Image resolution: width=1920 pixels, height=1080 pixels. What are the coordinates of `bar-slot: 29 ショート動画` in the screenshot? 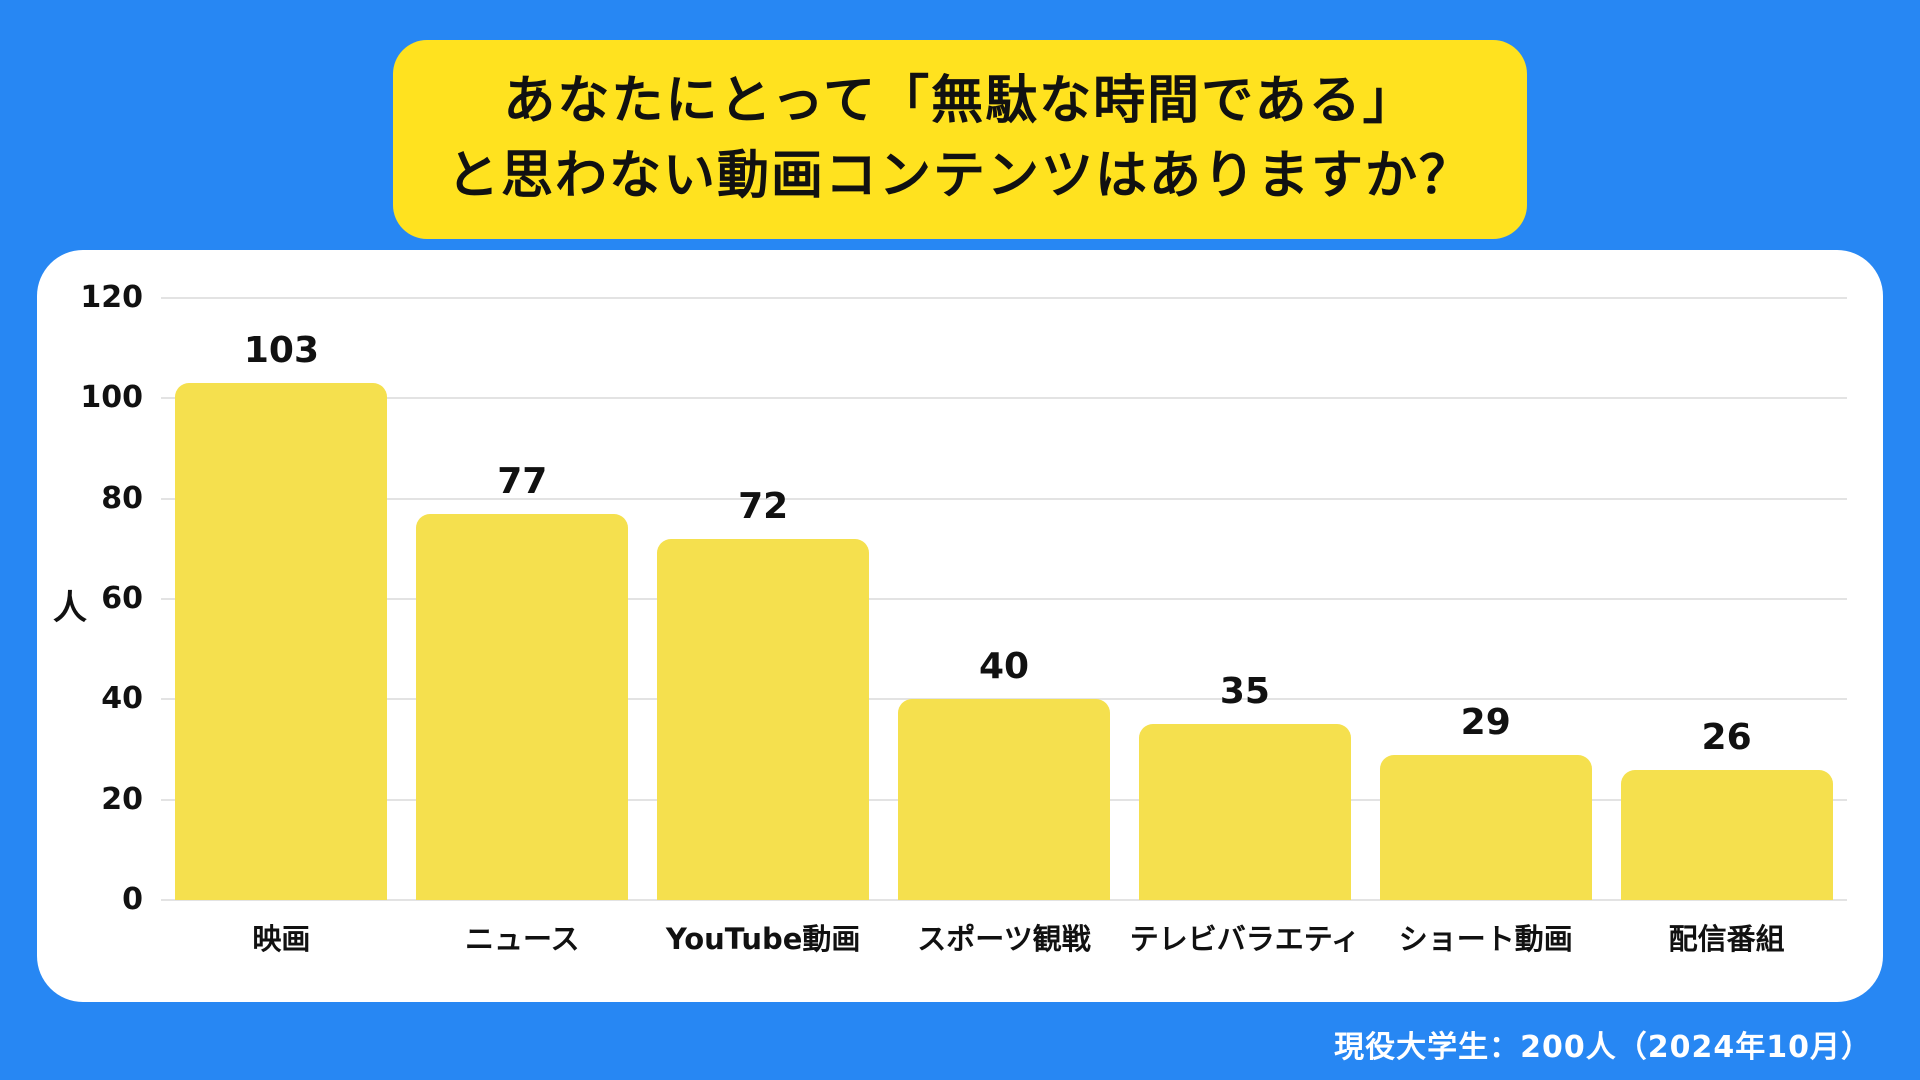 It's located at (1485, 627).